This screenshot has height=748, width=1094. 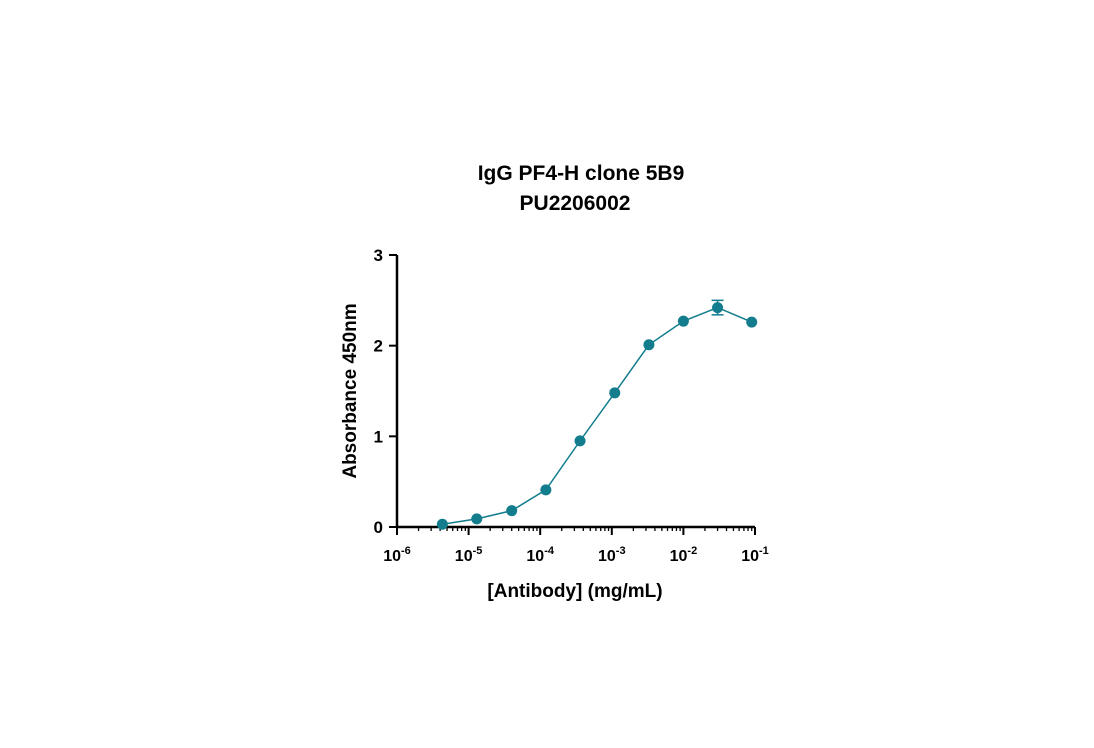 What do you see at coordinates (469, 555) in the screenshot?
I see `x-tick-label: 10⁻⁵` at bounding box center [469, 555].